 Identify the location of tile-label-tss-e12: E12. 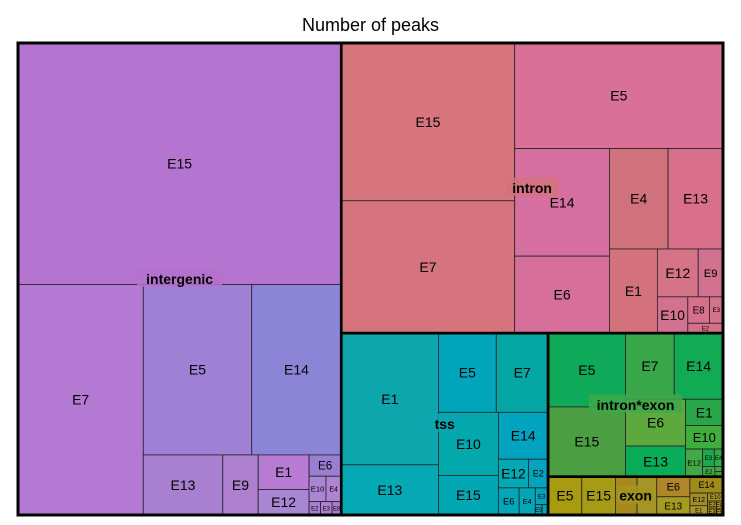
(513, 473).